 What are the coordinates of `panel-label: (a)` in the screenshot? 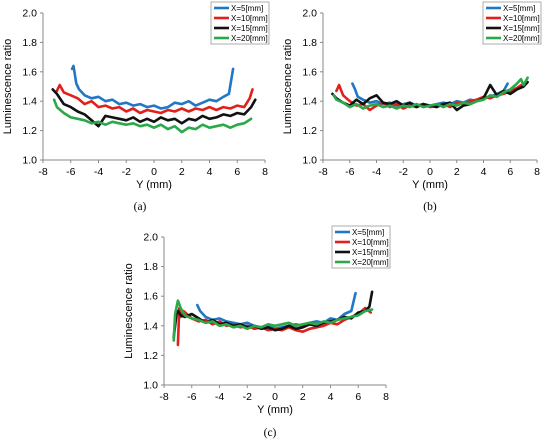 It's located at (140, 207).